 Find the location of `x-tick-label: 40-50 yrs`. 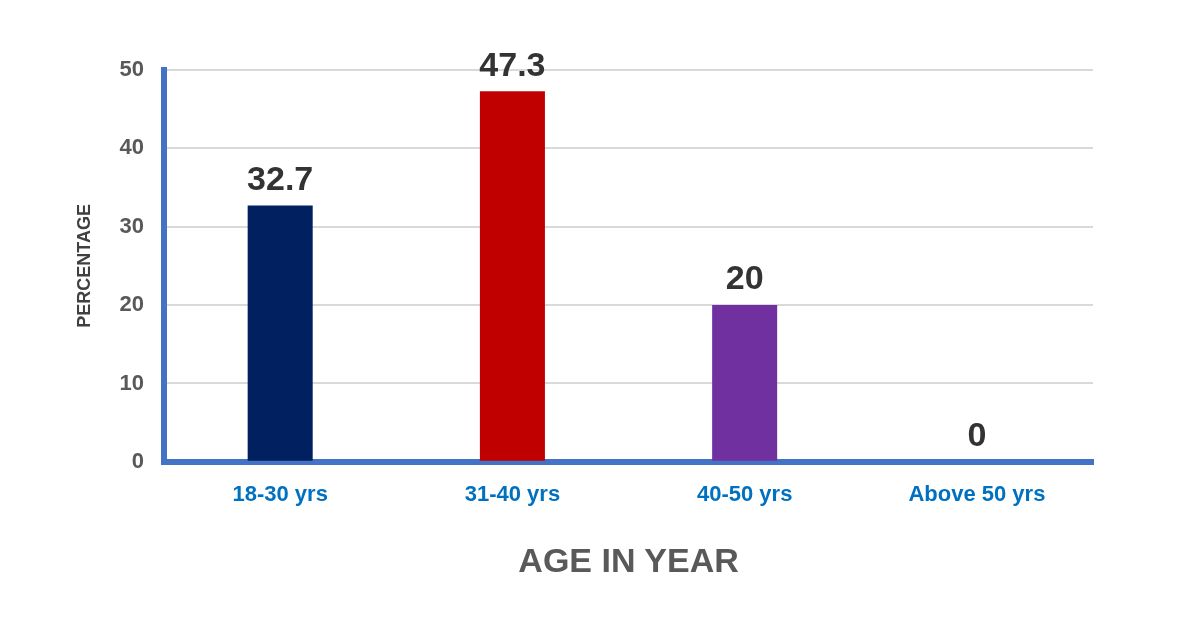

x-tick-label: 40-50 yrs is located at coordinates (744, 494).